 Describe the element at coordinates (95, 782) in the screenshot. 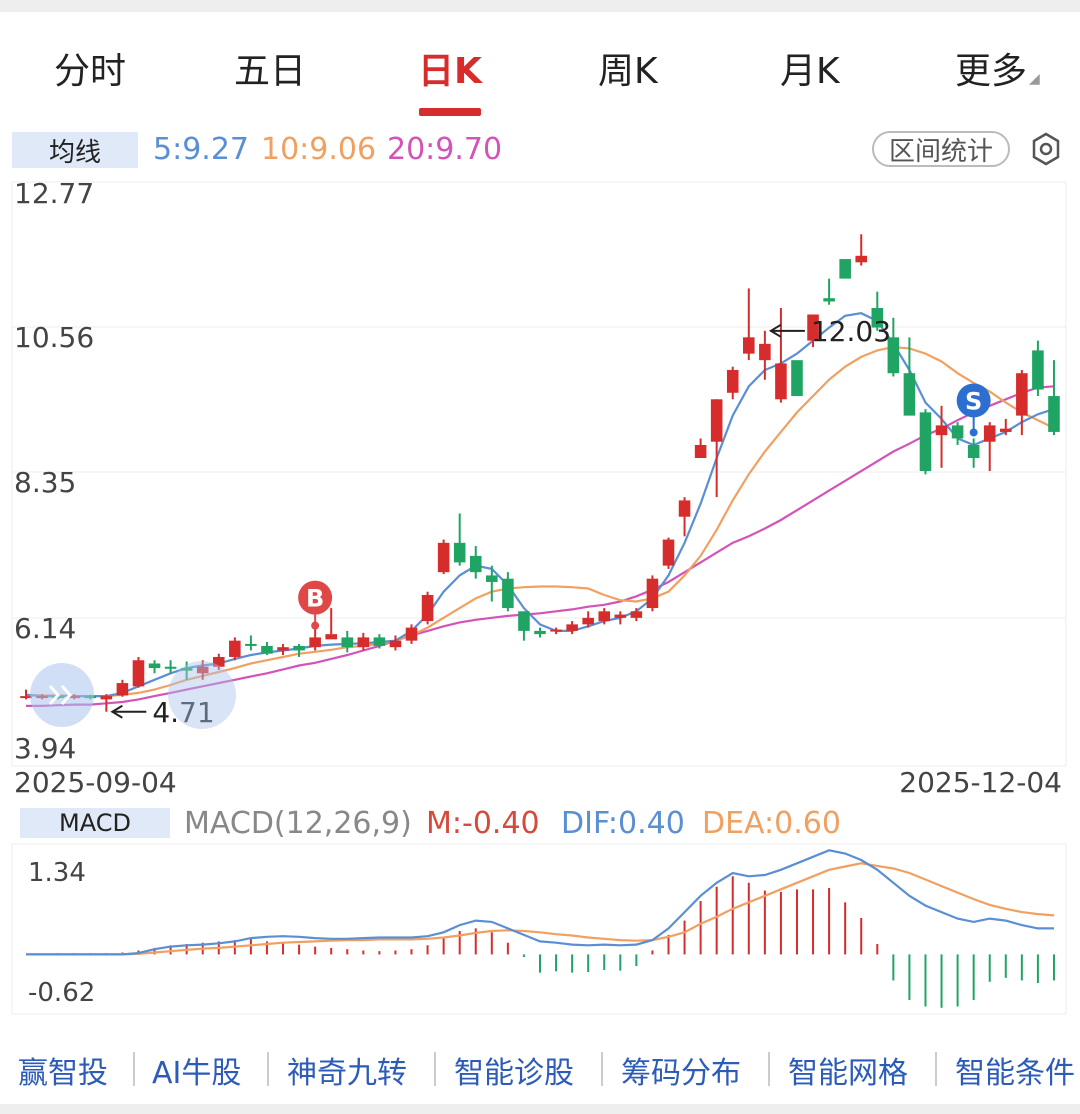

I see `x-start-date-label: 2025-09-04` at that location.